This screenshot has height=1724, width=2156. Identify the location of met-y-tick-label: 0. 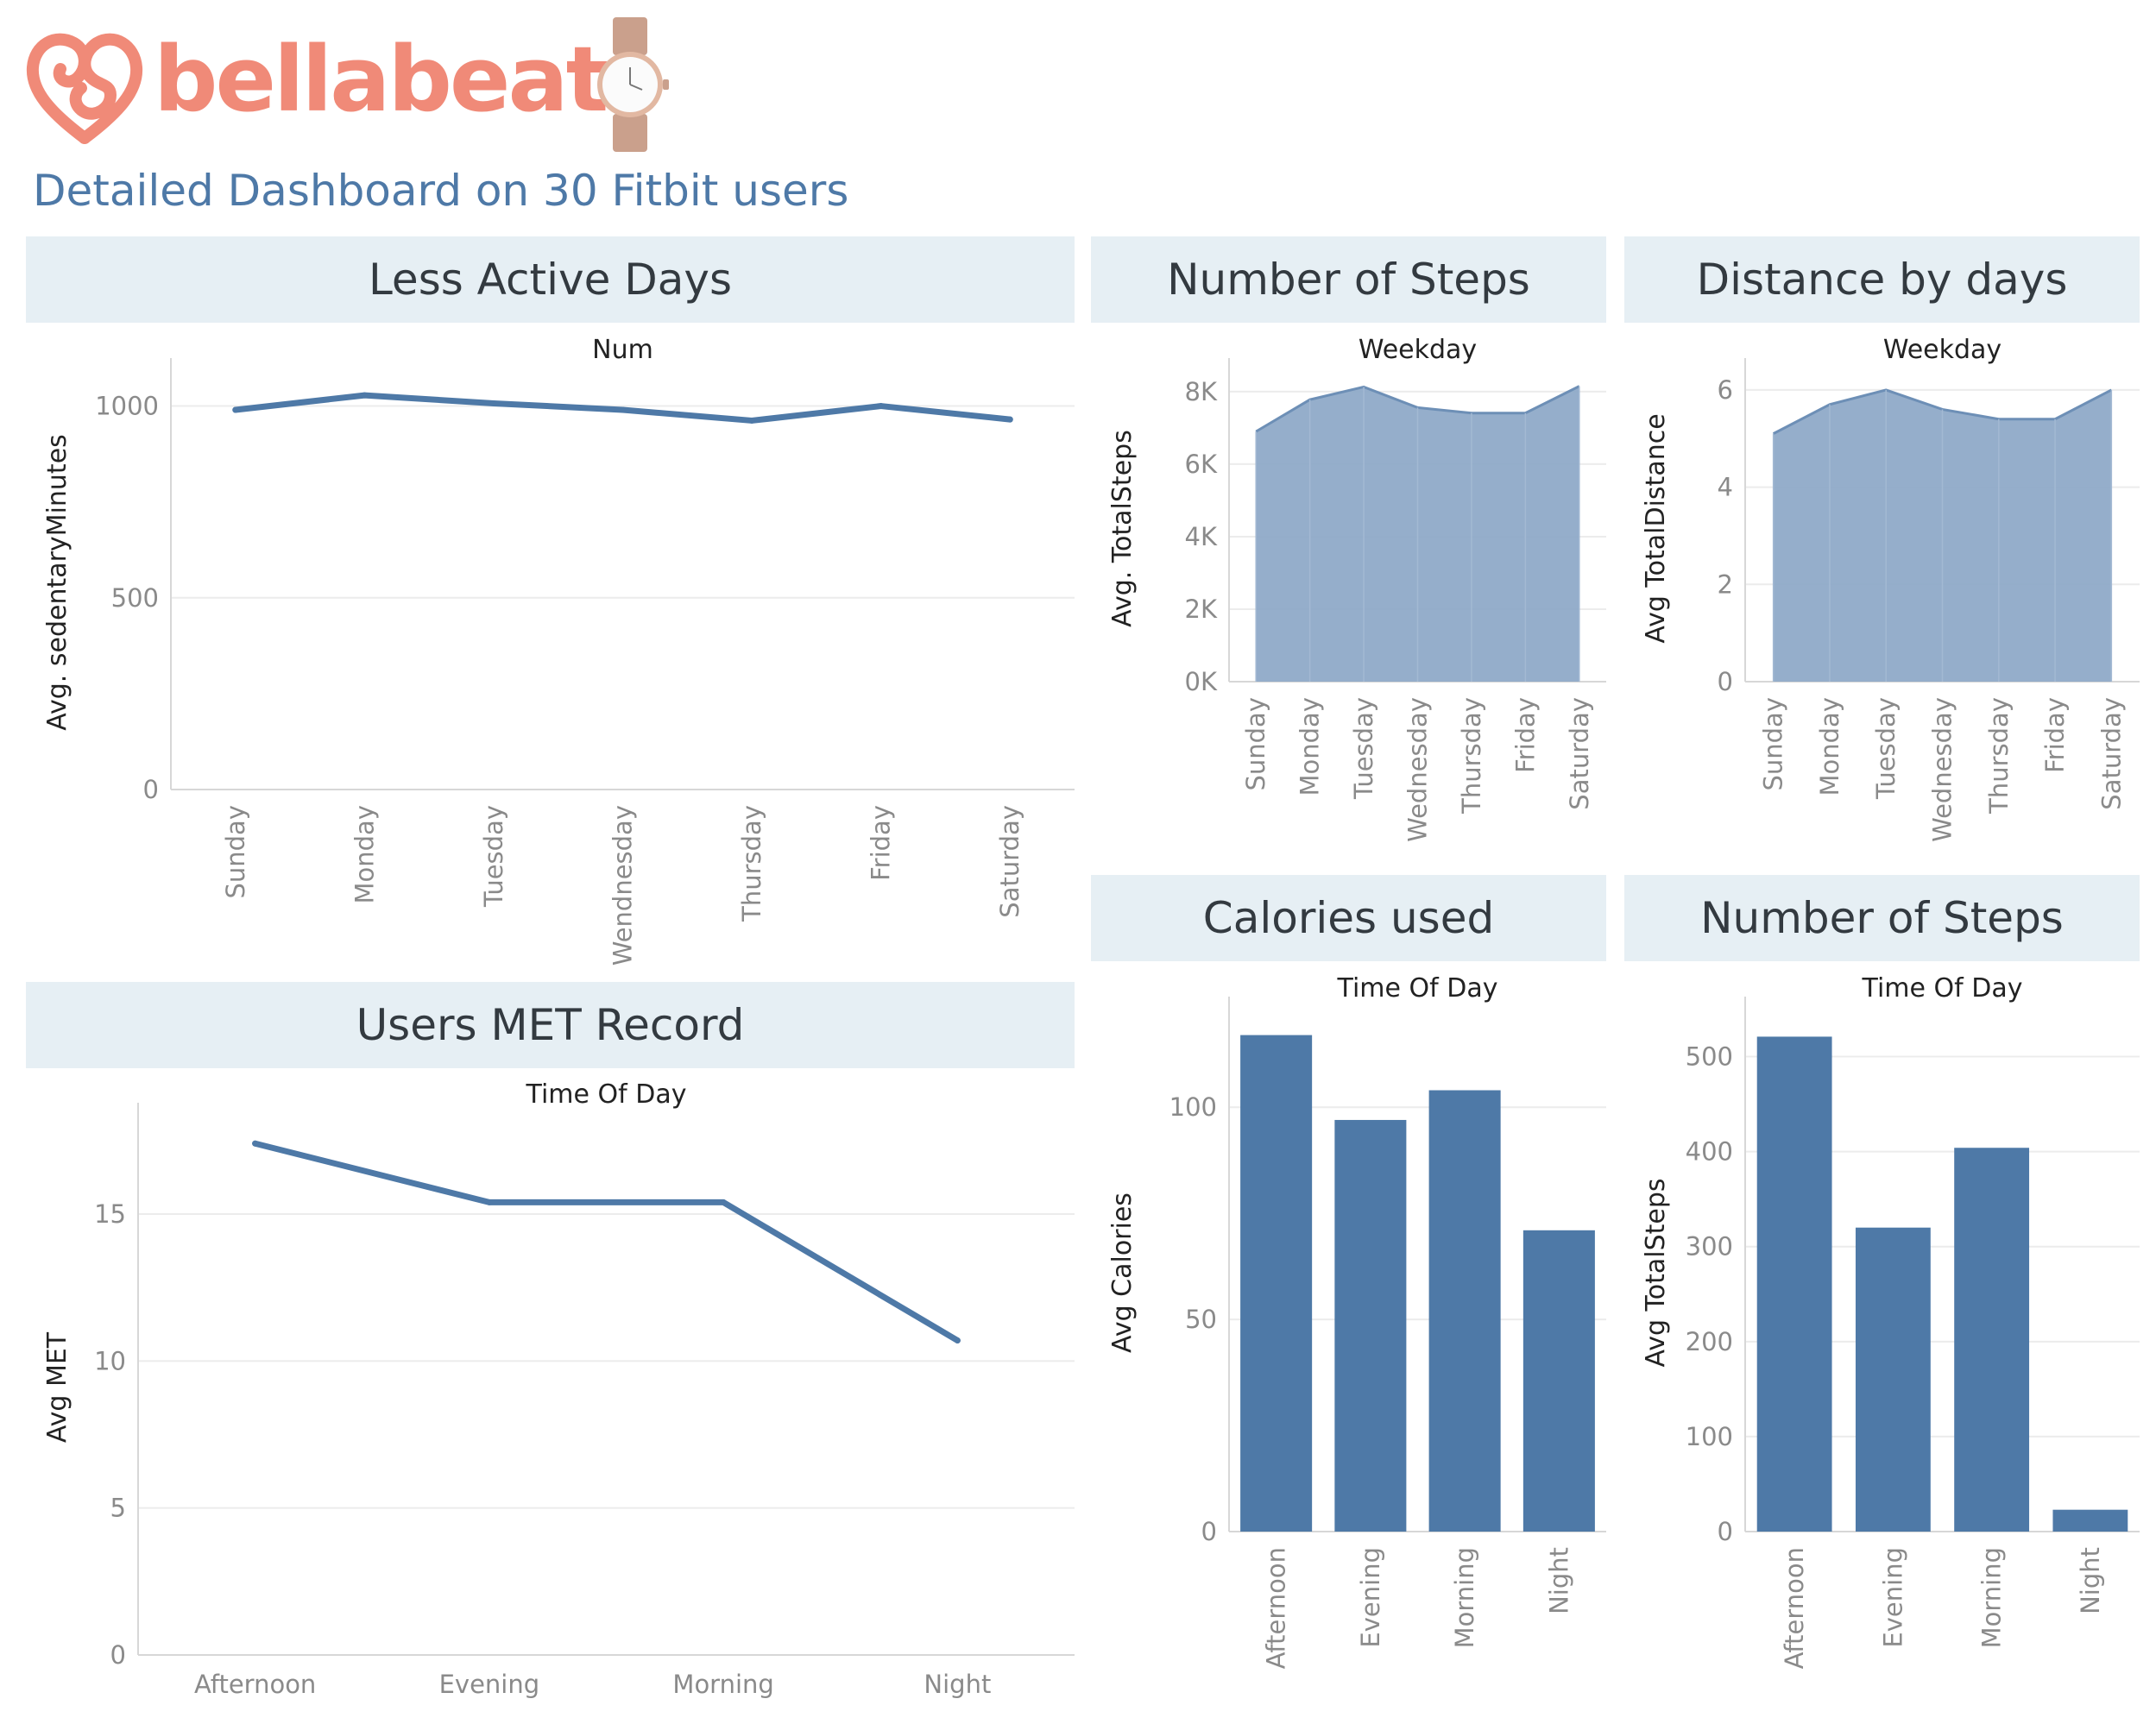
(118, 1655).